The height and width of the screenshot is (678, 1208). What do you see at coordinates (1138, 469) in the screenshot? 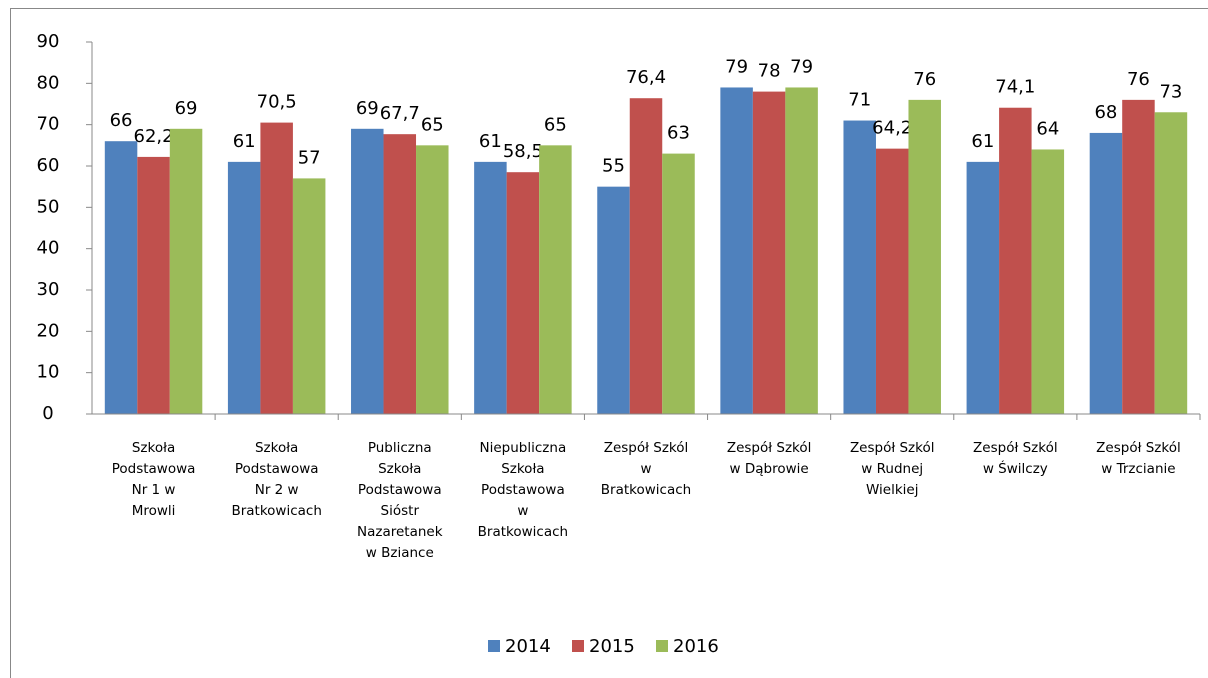
I see `x-tick-label: w Trzcianie` at bounding box center [1138, 469].